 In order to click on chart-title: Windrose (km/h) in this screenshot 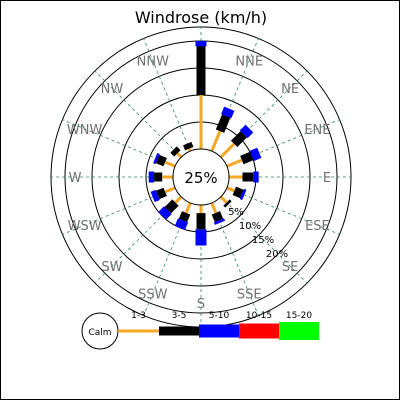, I will do `click(201, 17)`.